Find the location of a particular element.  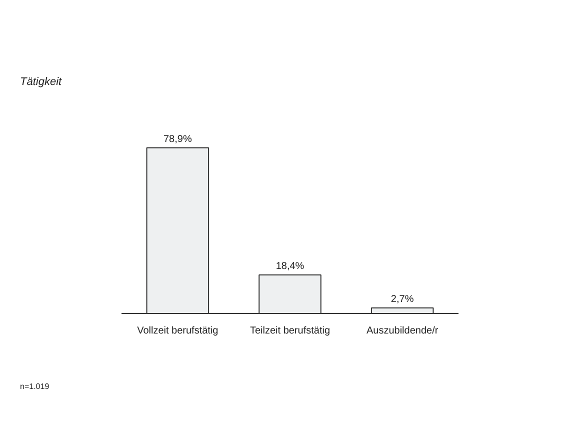

data-label: 18,4% is located at coordinates (290, 266).